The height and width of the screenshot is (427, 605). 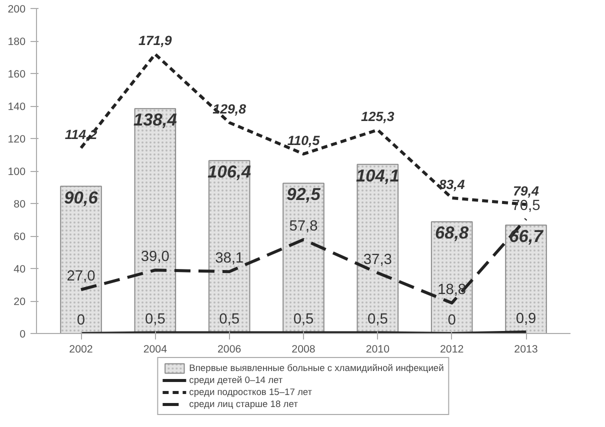 What do you see at coordinates (81, 134) in the screenshot?
I see `data-label: 114,2` at bounding box center [81, 134].